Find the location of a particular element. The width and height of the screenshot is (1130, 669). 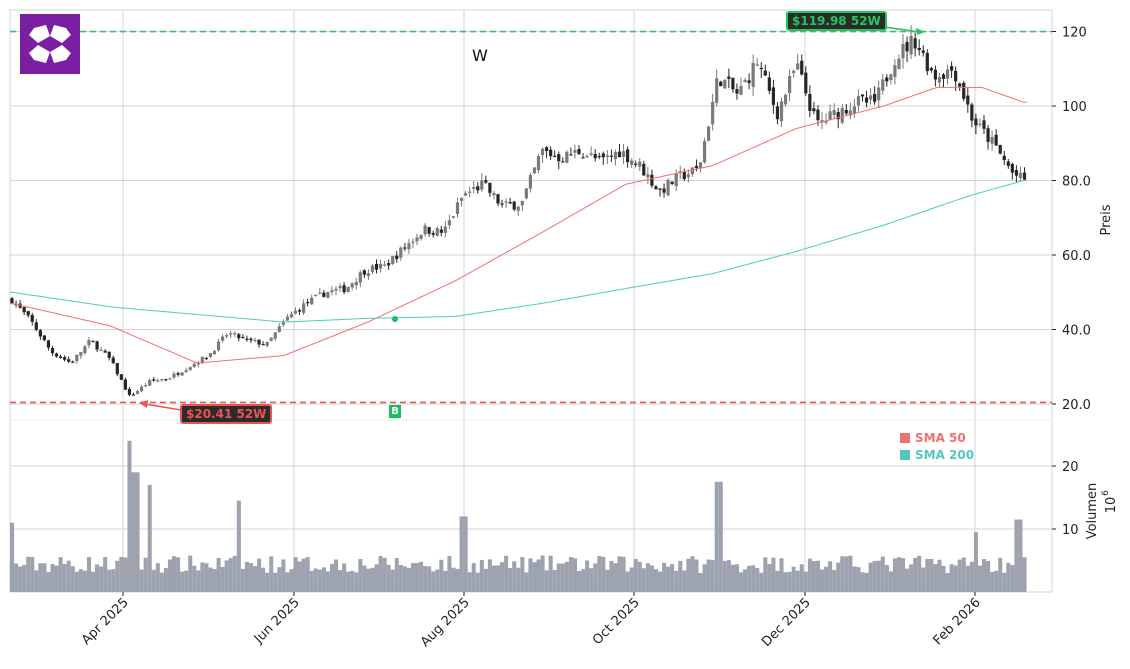

company-logo is located at coordinates (50, 44).